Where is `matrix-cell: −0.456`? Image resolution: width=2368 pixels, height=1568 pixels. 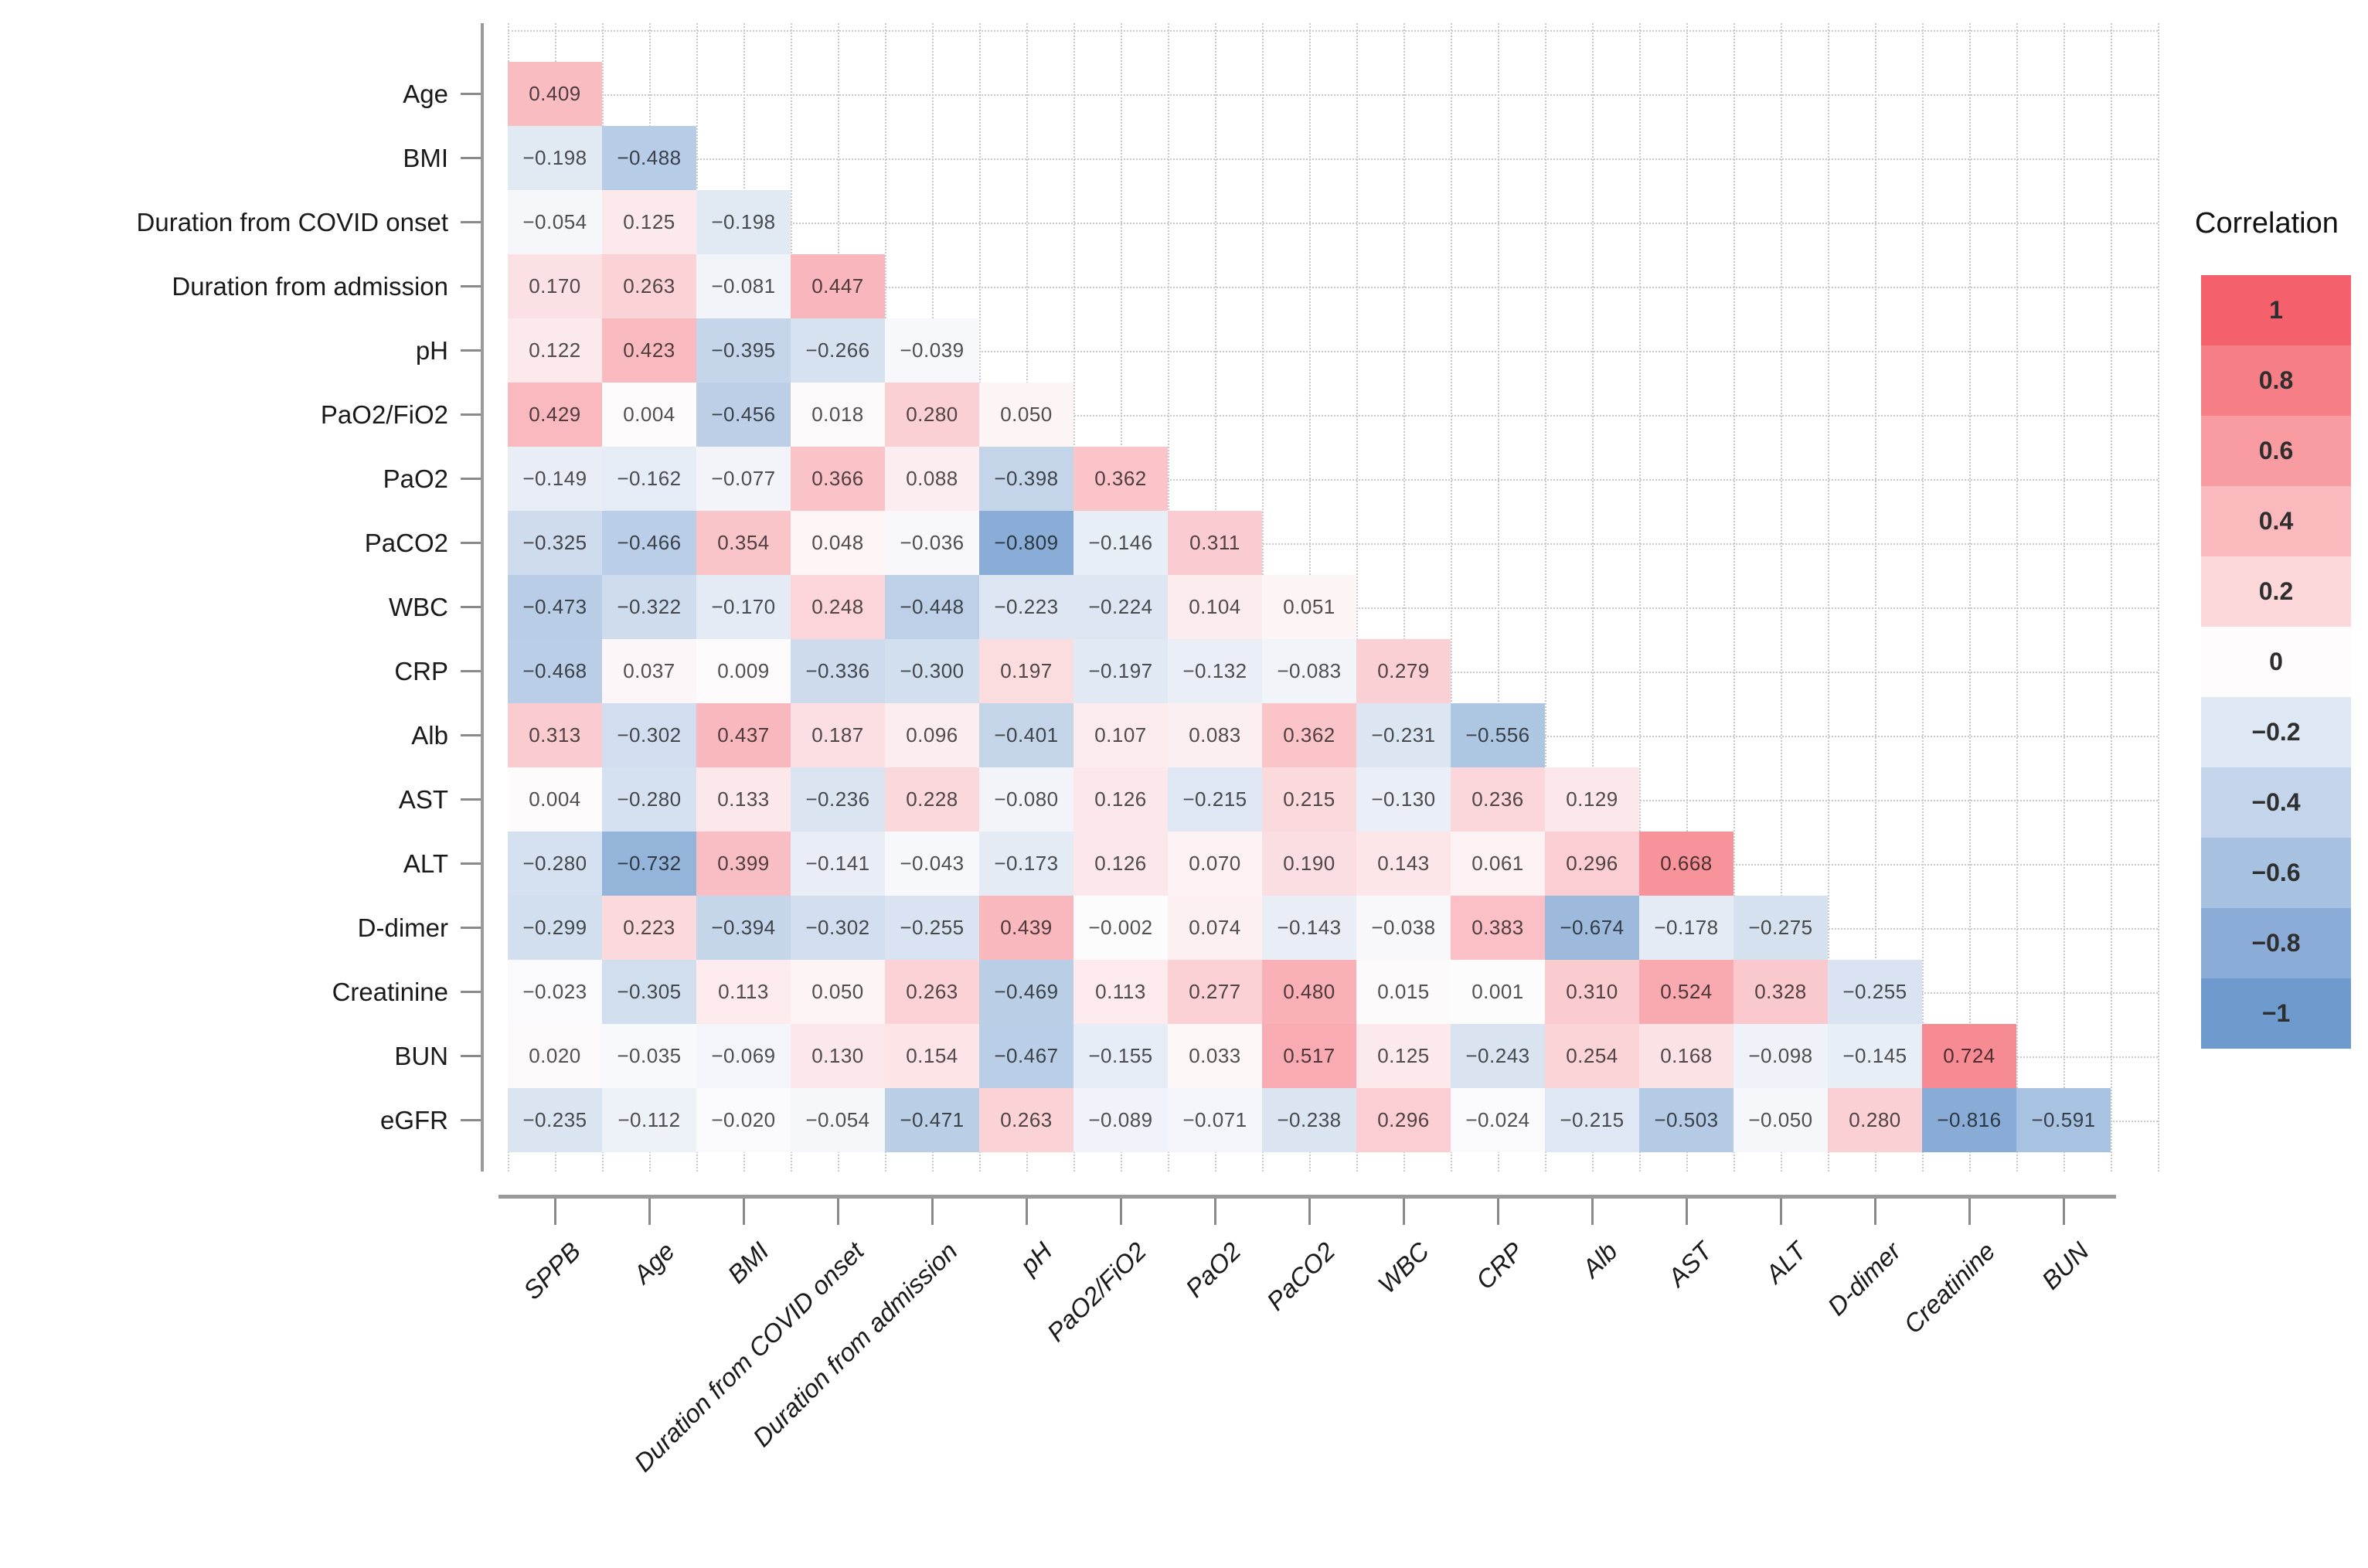 matrix-cell: −0.456 is located at coordinates (743, 415).